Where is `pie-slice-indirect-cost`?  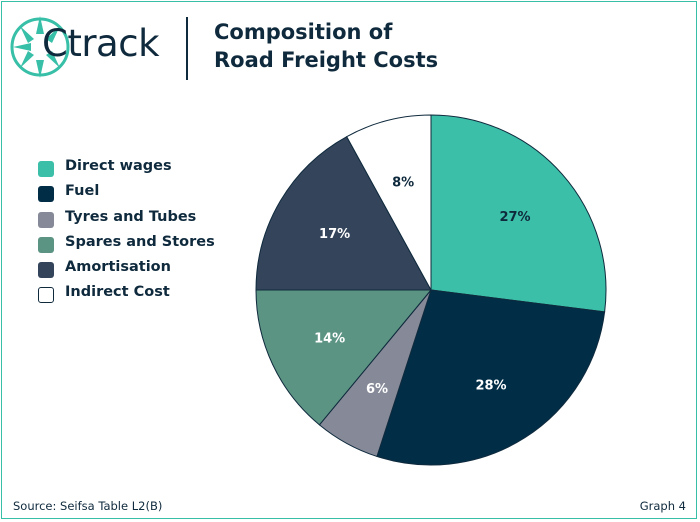
pie-slice-indirect-cost is located at coordinates (389, 202).